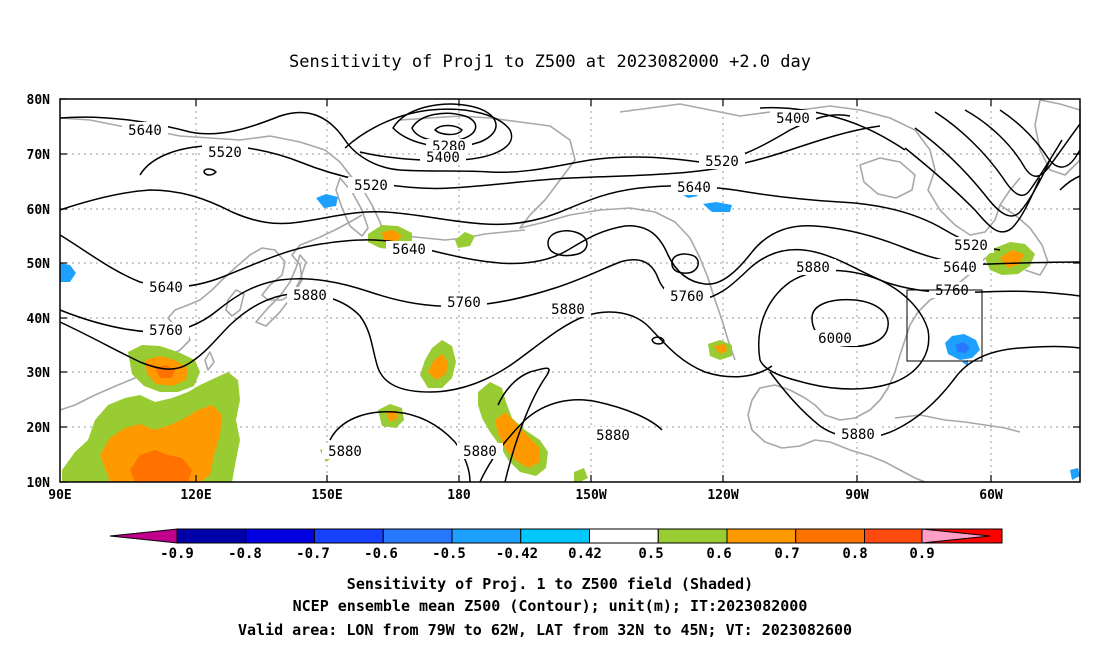 Image resolution: width=1100 pixels, height=650 pixels. What do you see at coordinates (718, 554) in the screenshot?
I see `colorbar-label: 0.6` at bounding box center [718, 554].